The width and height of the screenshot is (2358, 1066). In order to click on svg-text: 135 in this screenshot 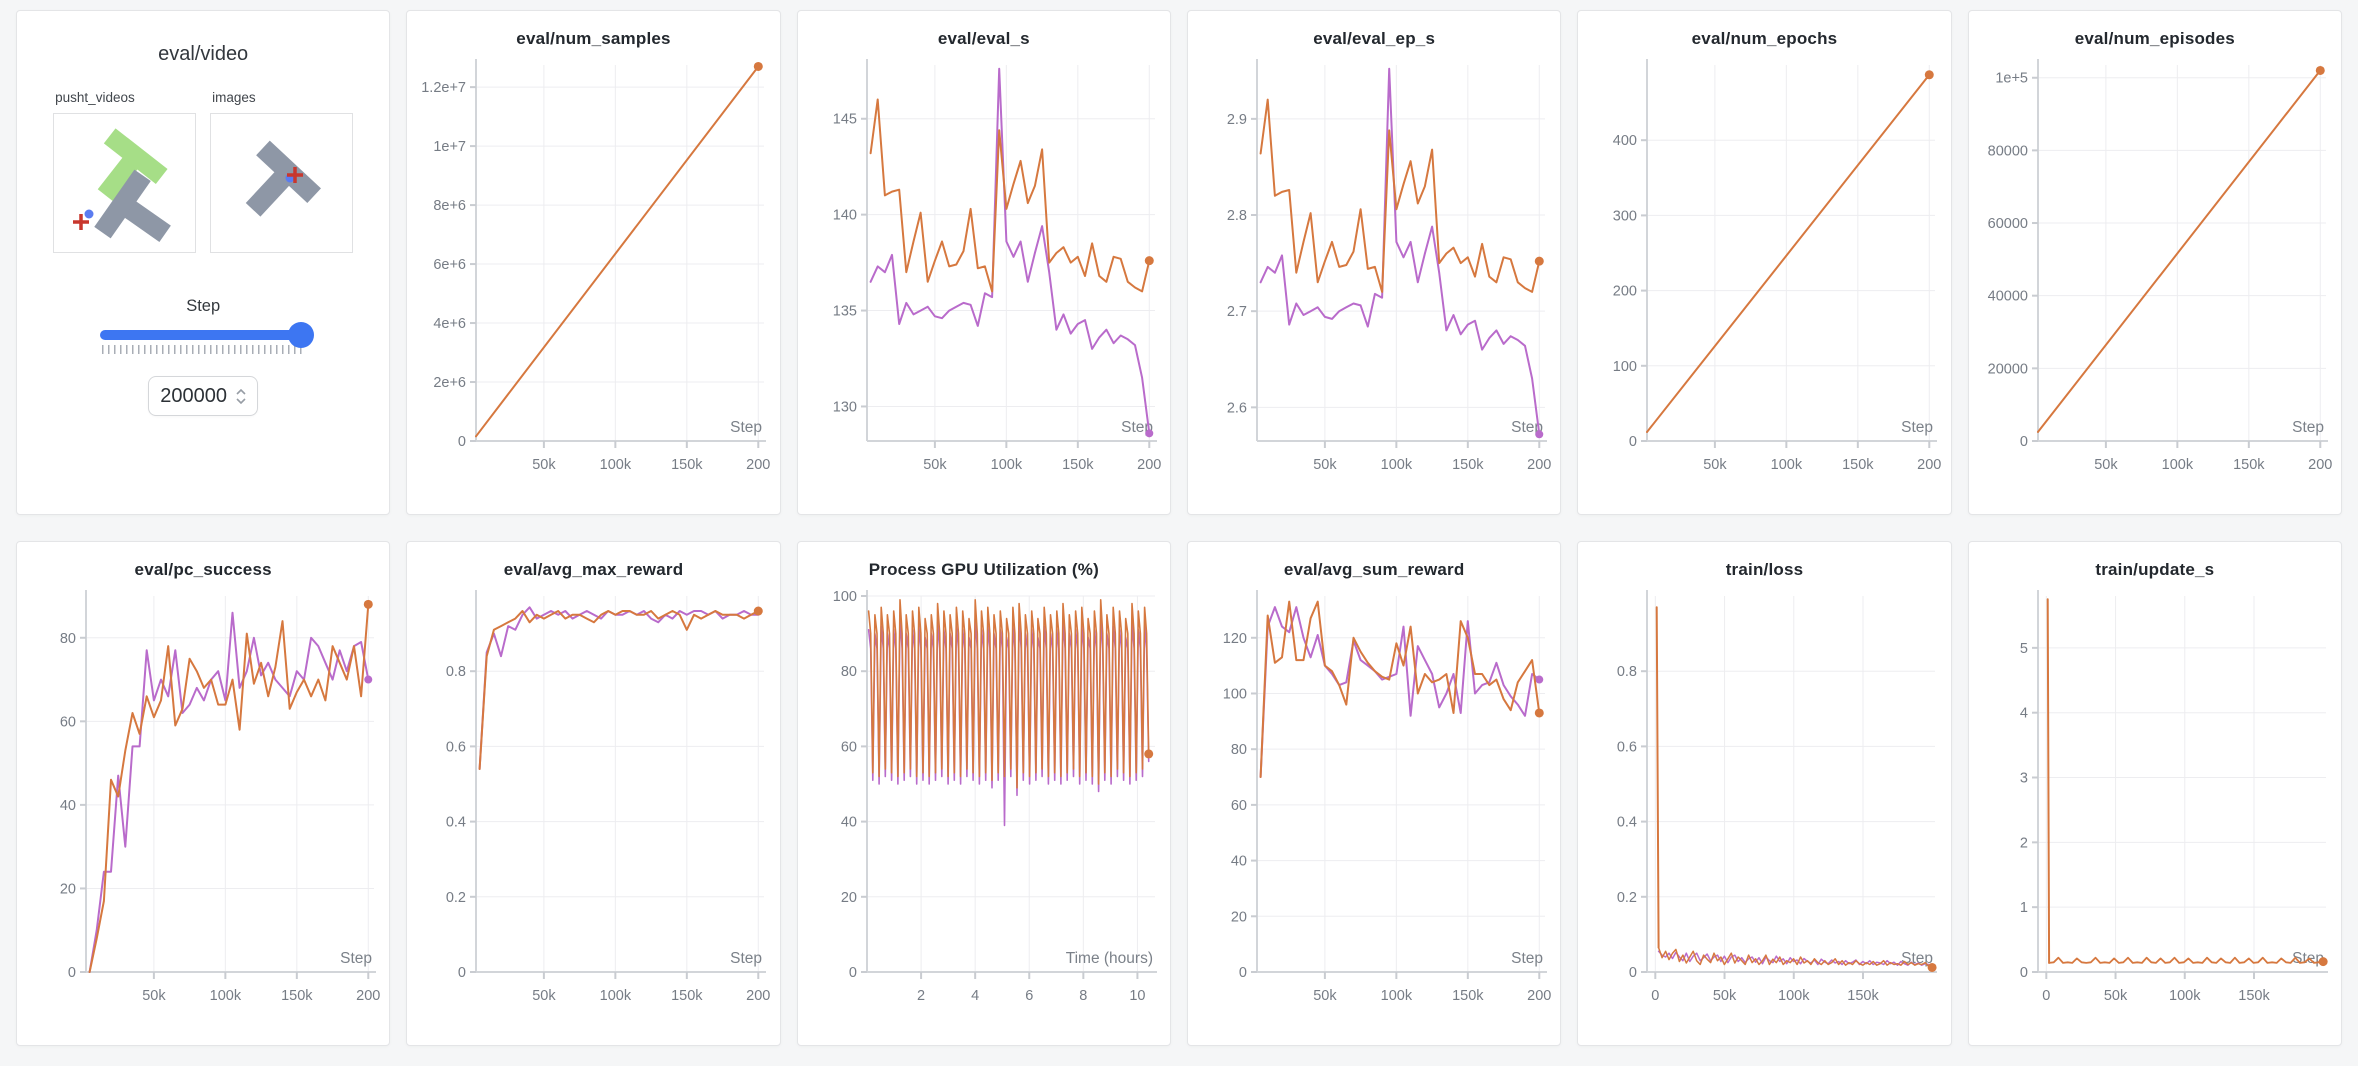, I will do `click(845, 312)`.